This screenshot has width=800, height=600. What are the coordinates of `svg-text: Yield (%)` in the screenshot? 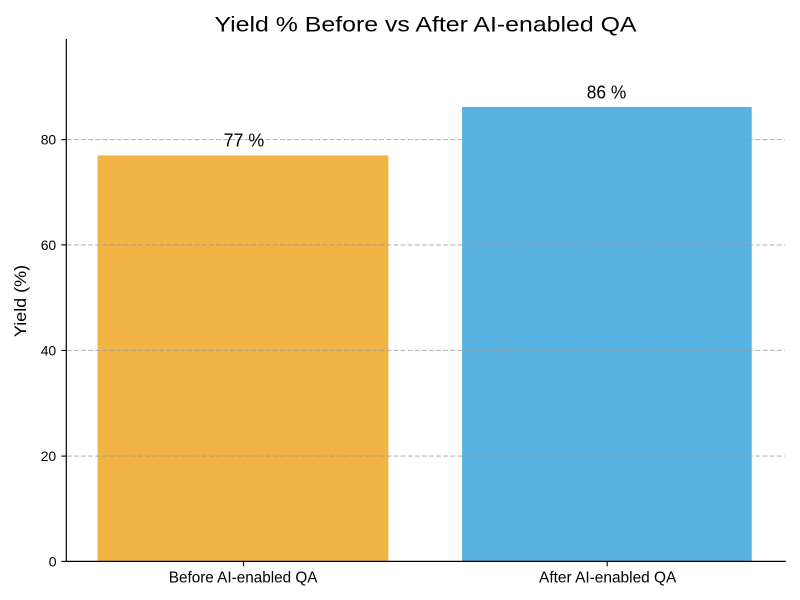 It's located at (20, 301).